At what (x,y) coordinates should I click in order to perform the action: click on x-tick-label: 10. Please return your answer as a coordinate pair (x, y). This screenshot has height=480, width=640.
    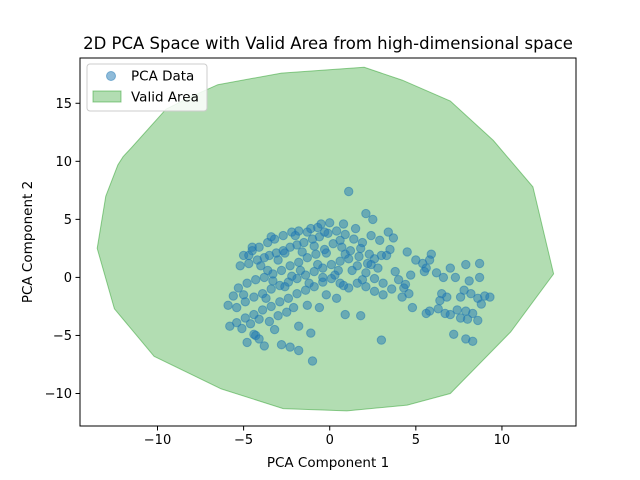
    Looking at the image, I should click on (502, 440).